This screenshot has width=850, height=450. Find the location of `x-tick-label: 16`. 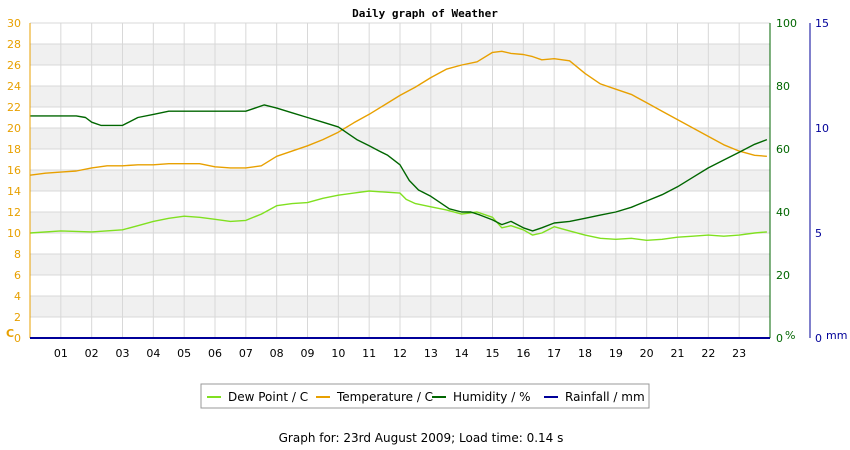

x-tick-label: 16 is located at coordinates (523, 353).